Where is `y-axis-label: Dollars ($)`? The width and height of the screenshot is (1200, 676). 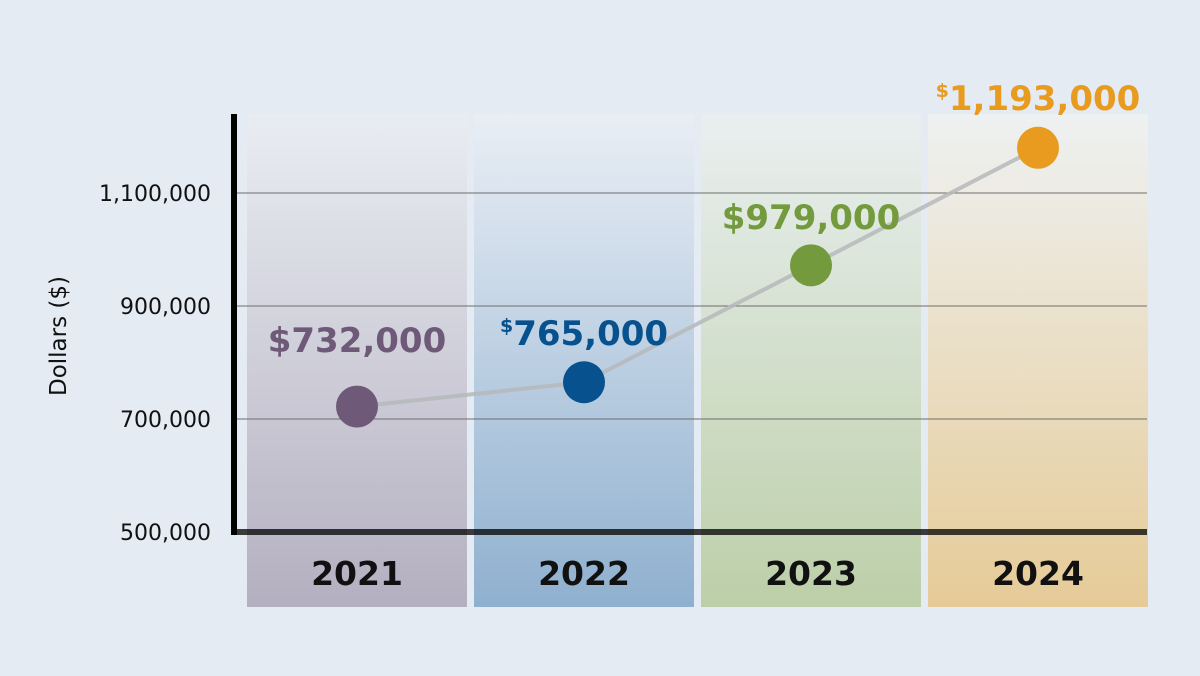 y-axis-label: Dollars ($) is located at coordinates (59, 336).